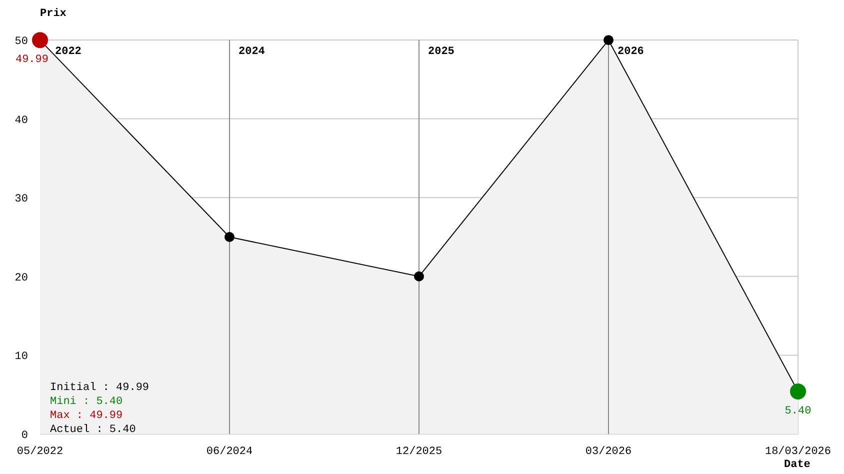 This screenshot has height=474, width=844. What do you see at coordinates (21, 278) in the screenshot?
I see `y-tick-label: 20` at bounding box center [21, 278].